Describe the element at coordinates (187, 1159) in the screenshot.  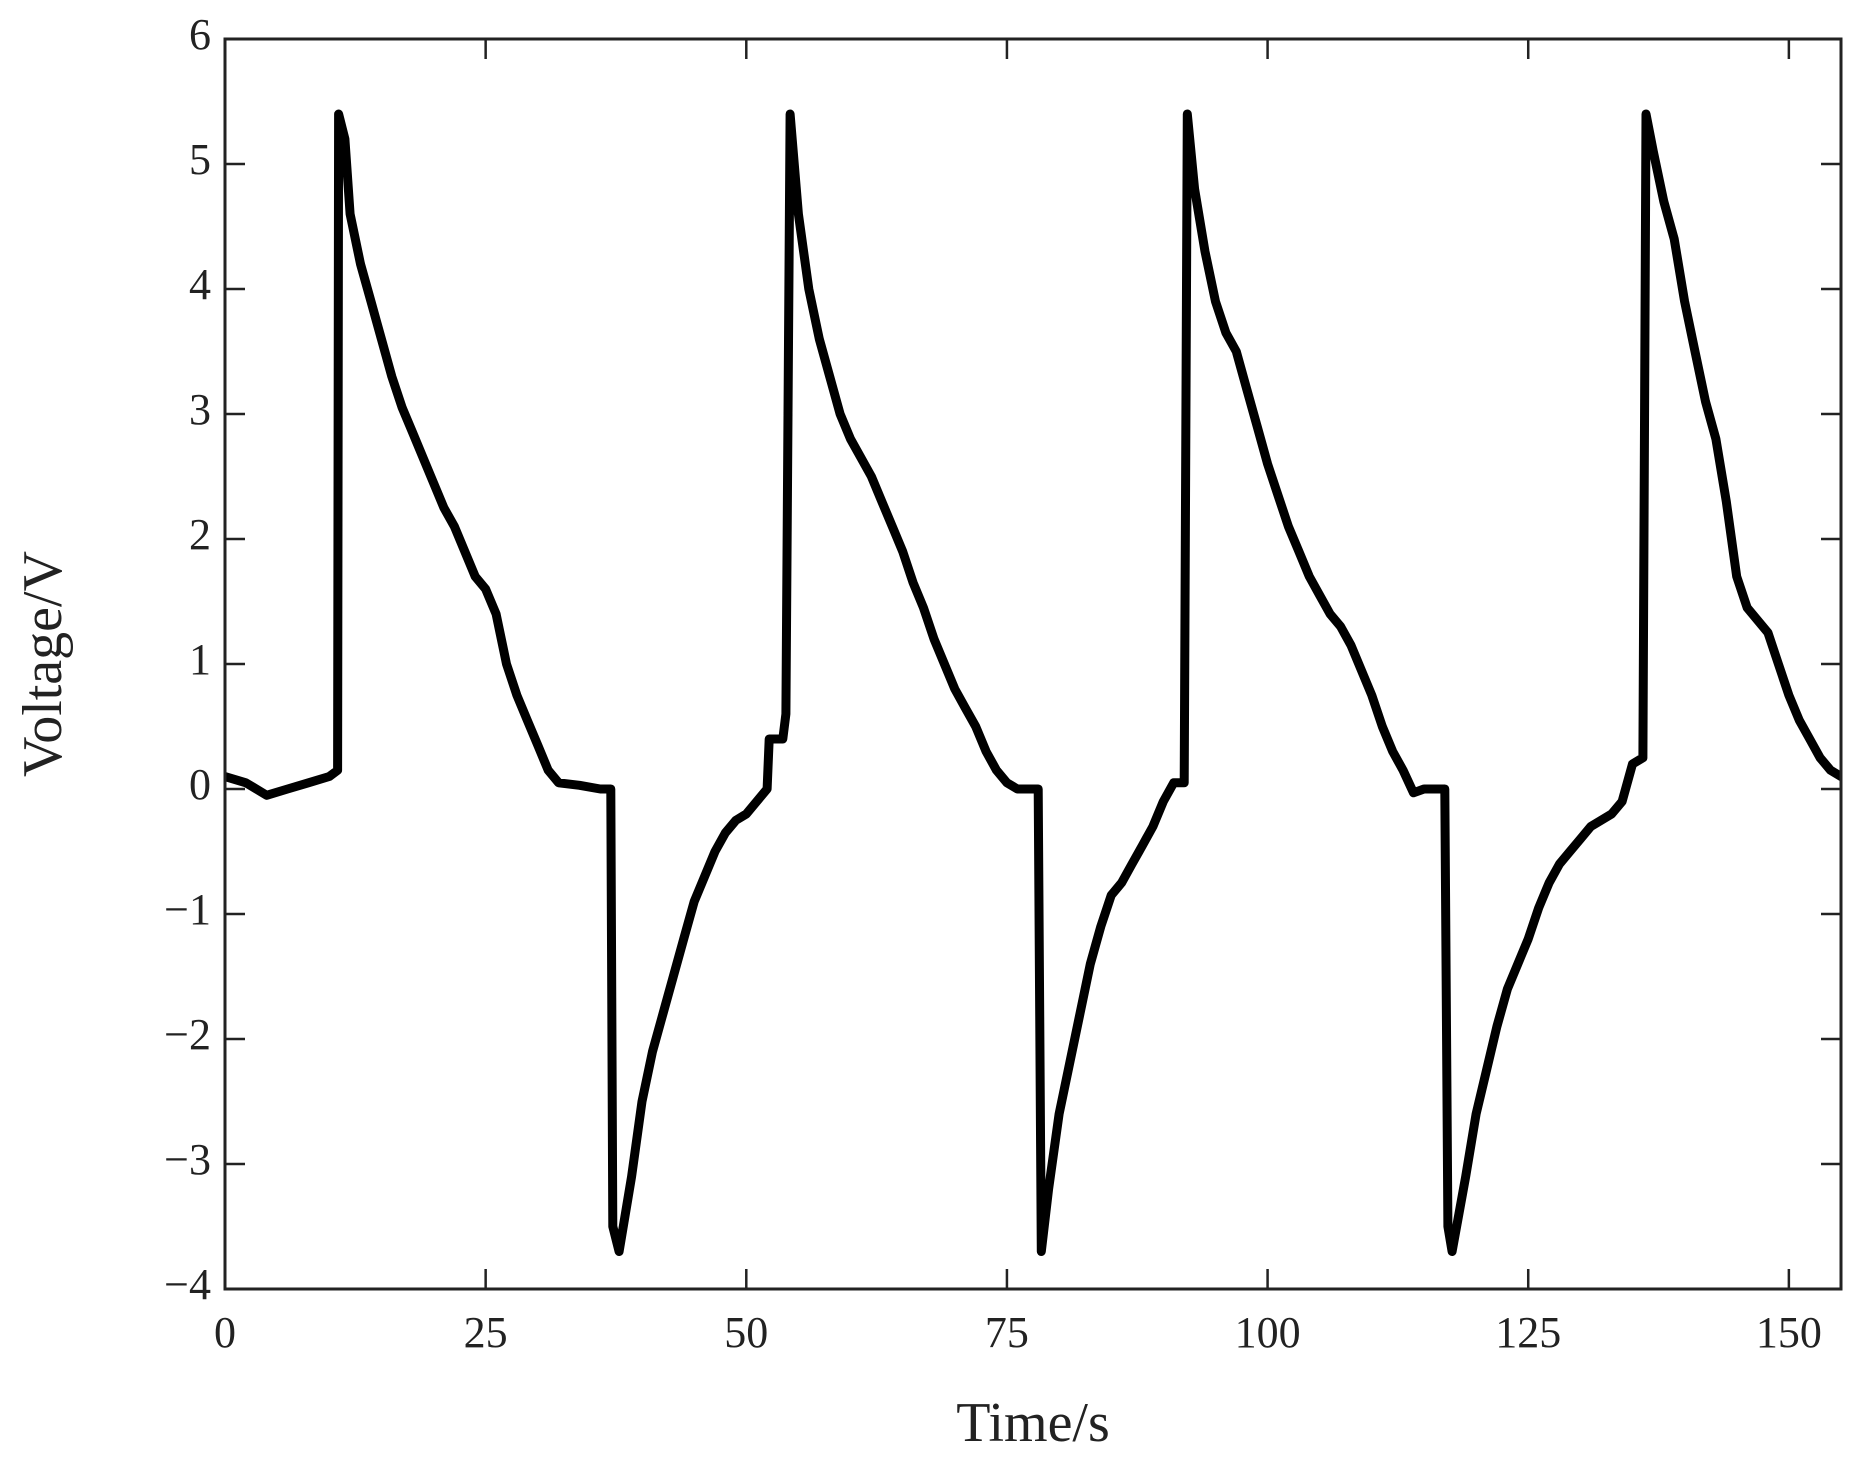
I see `y-tick-label: −3` at that location.